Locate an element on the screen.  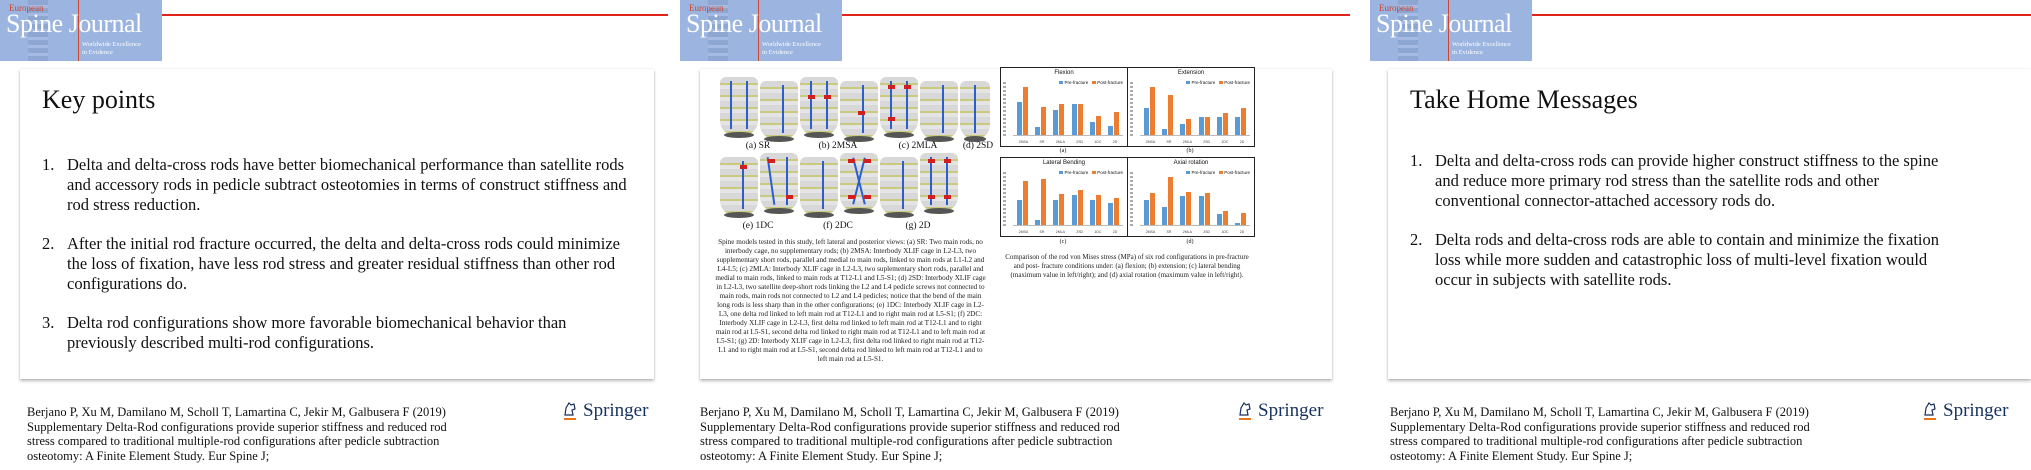
logo-european: European is located at coordinates (26, 8).